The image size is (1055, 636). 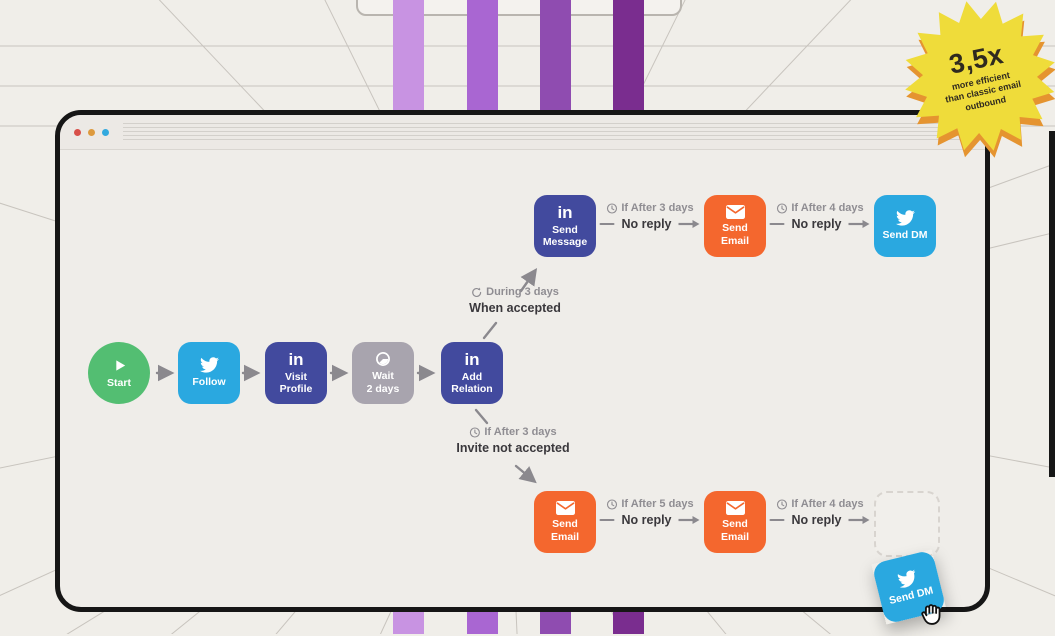 I want to click on node-send-email-bottom-1: Send Email, so click(x=565, y=522).